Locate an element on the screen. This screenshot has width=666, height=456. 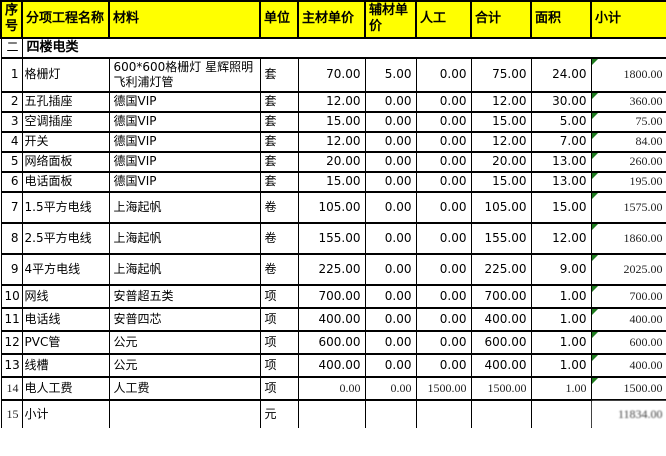
cell-area: 5.00 is located at coordinates (561, 121).